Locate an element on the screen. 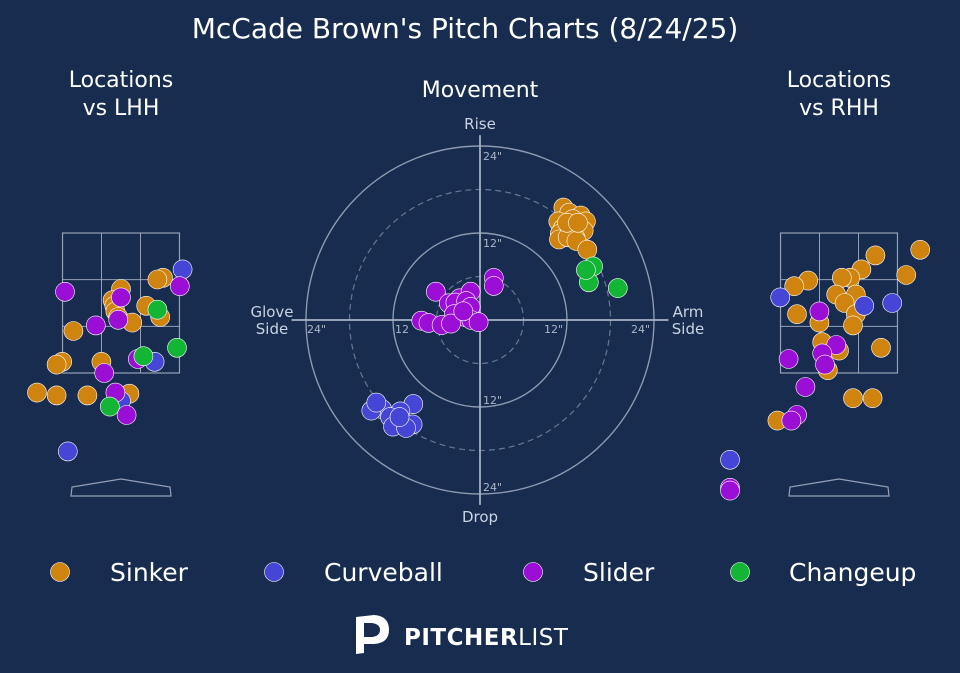 This screenshot has width=960, height=673. logo-text-list: LIST is located at coordinates (543, 638).